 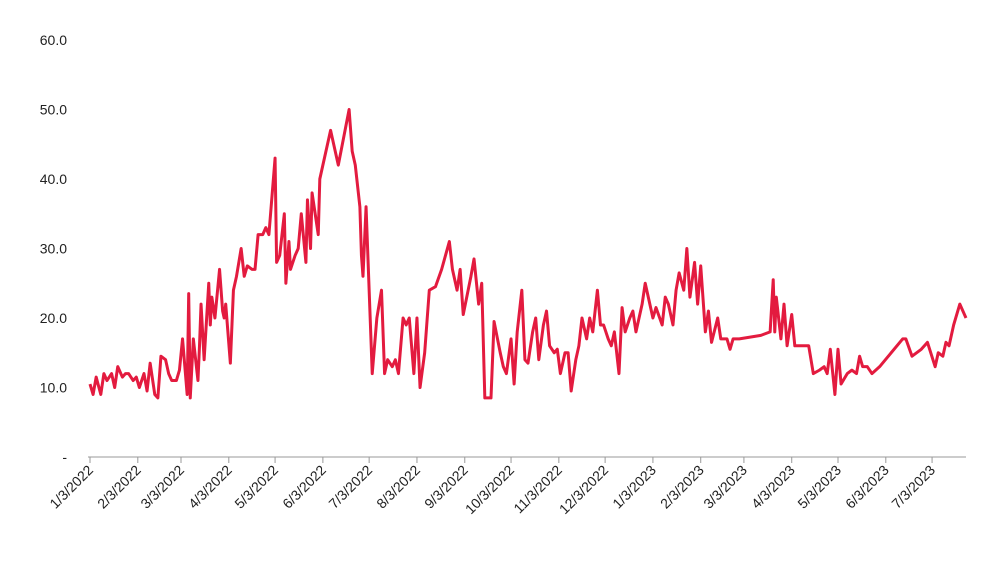 I want to click on y-tick-label: 20.0, so click(x=53, y=318).